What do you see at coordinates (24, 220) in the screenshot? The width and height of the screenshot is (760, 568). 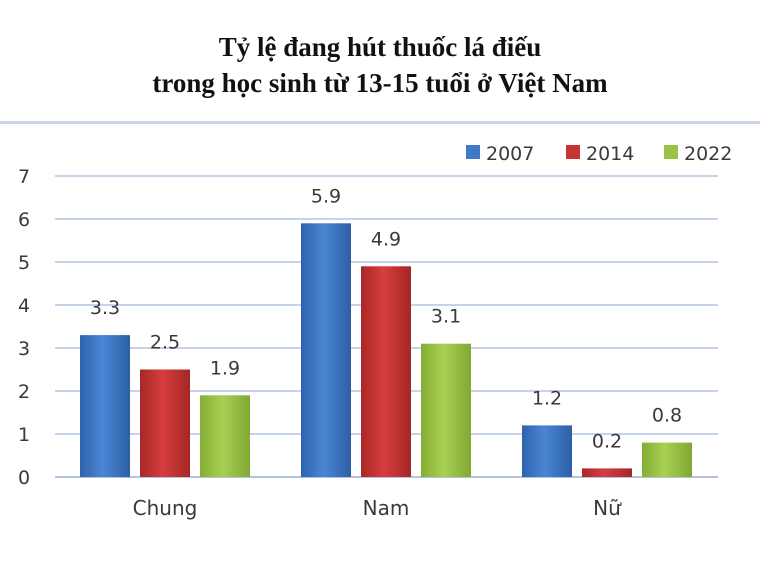 I see `y-tick-label: 6` at bounding box center [24, 220].